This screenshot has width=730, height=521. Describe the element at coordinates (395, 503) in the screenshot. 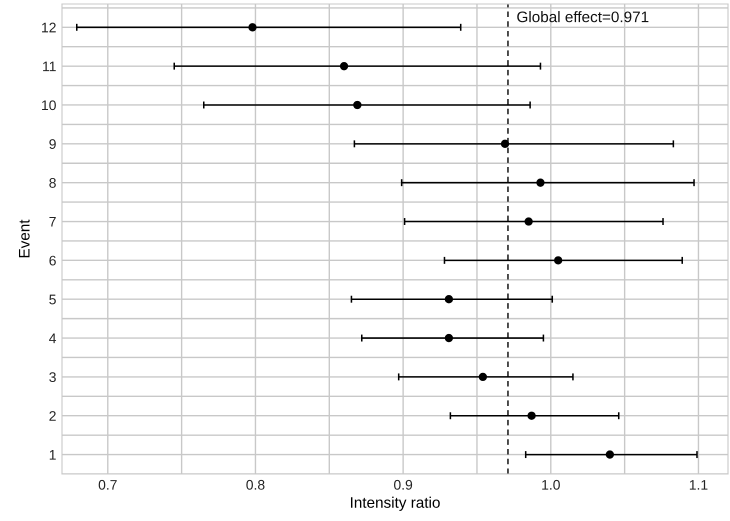

I see `x-axis-title: Intensity ratio` at that location.